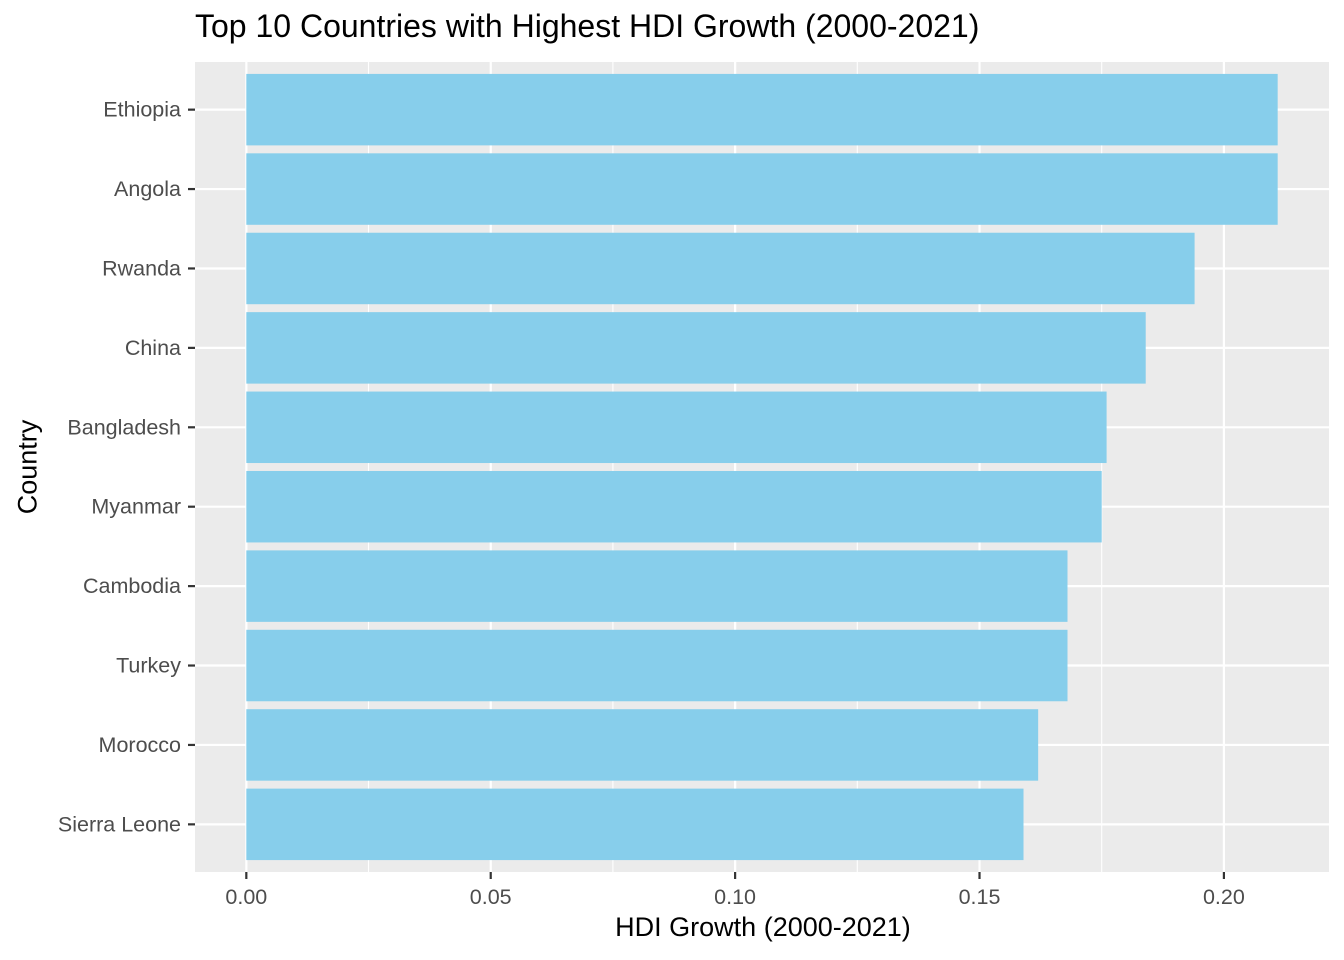  Describe the element at coordinates (642, 745) in the screenshot. I see `bar-morocco` at that location.